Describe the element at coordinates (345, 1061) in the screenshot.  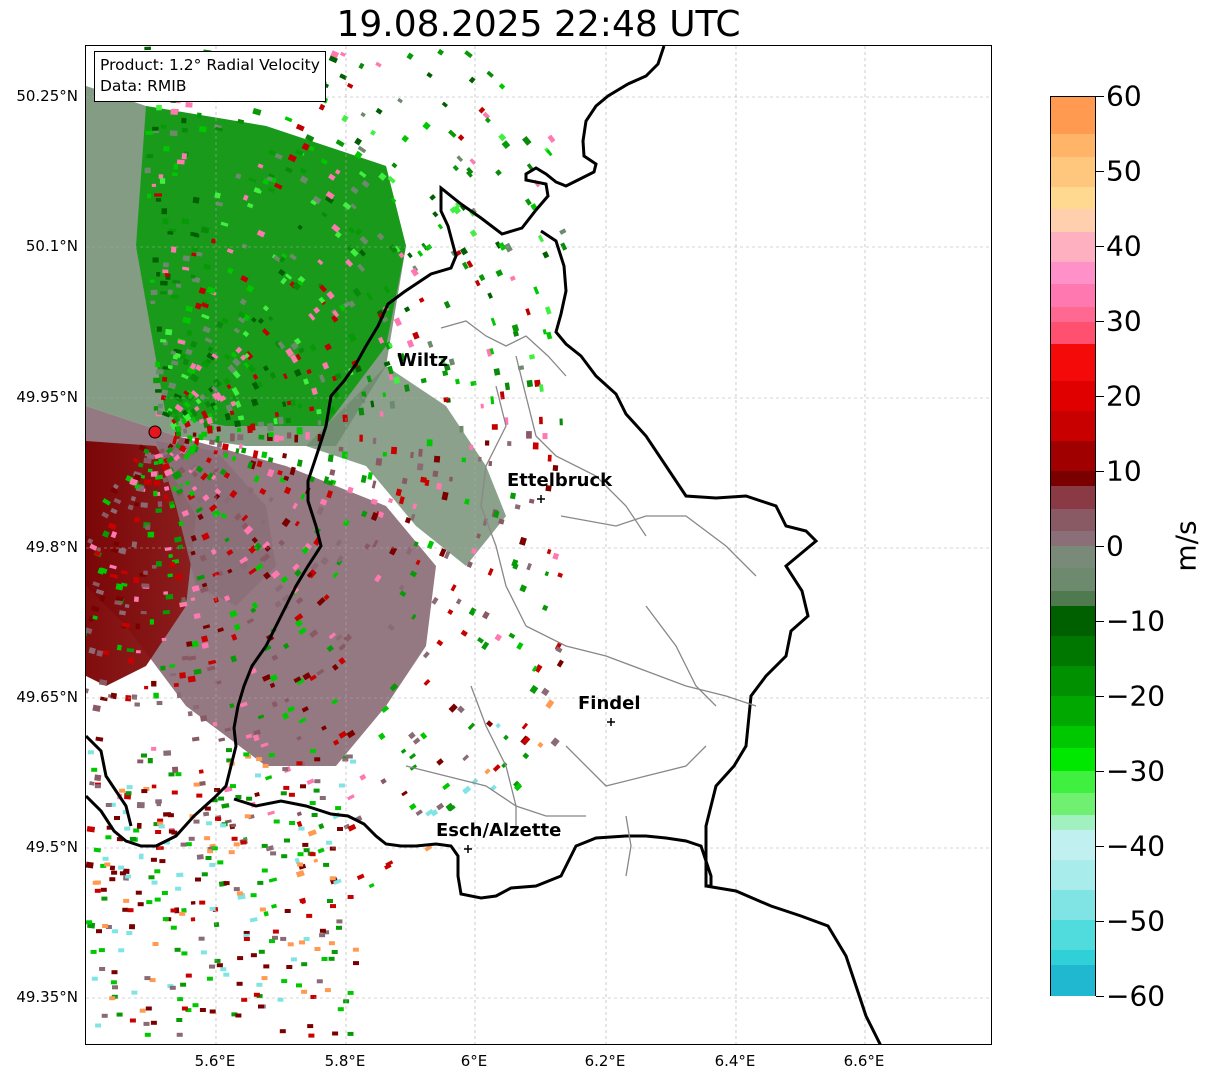
I see `lon-tick-label: 5.8°E` at that location.